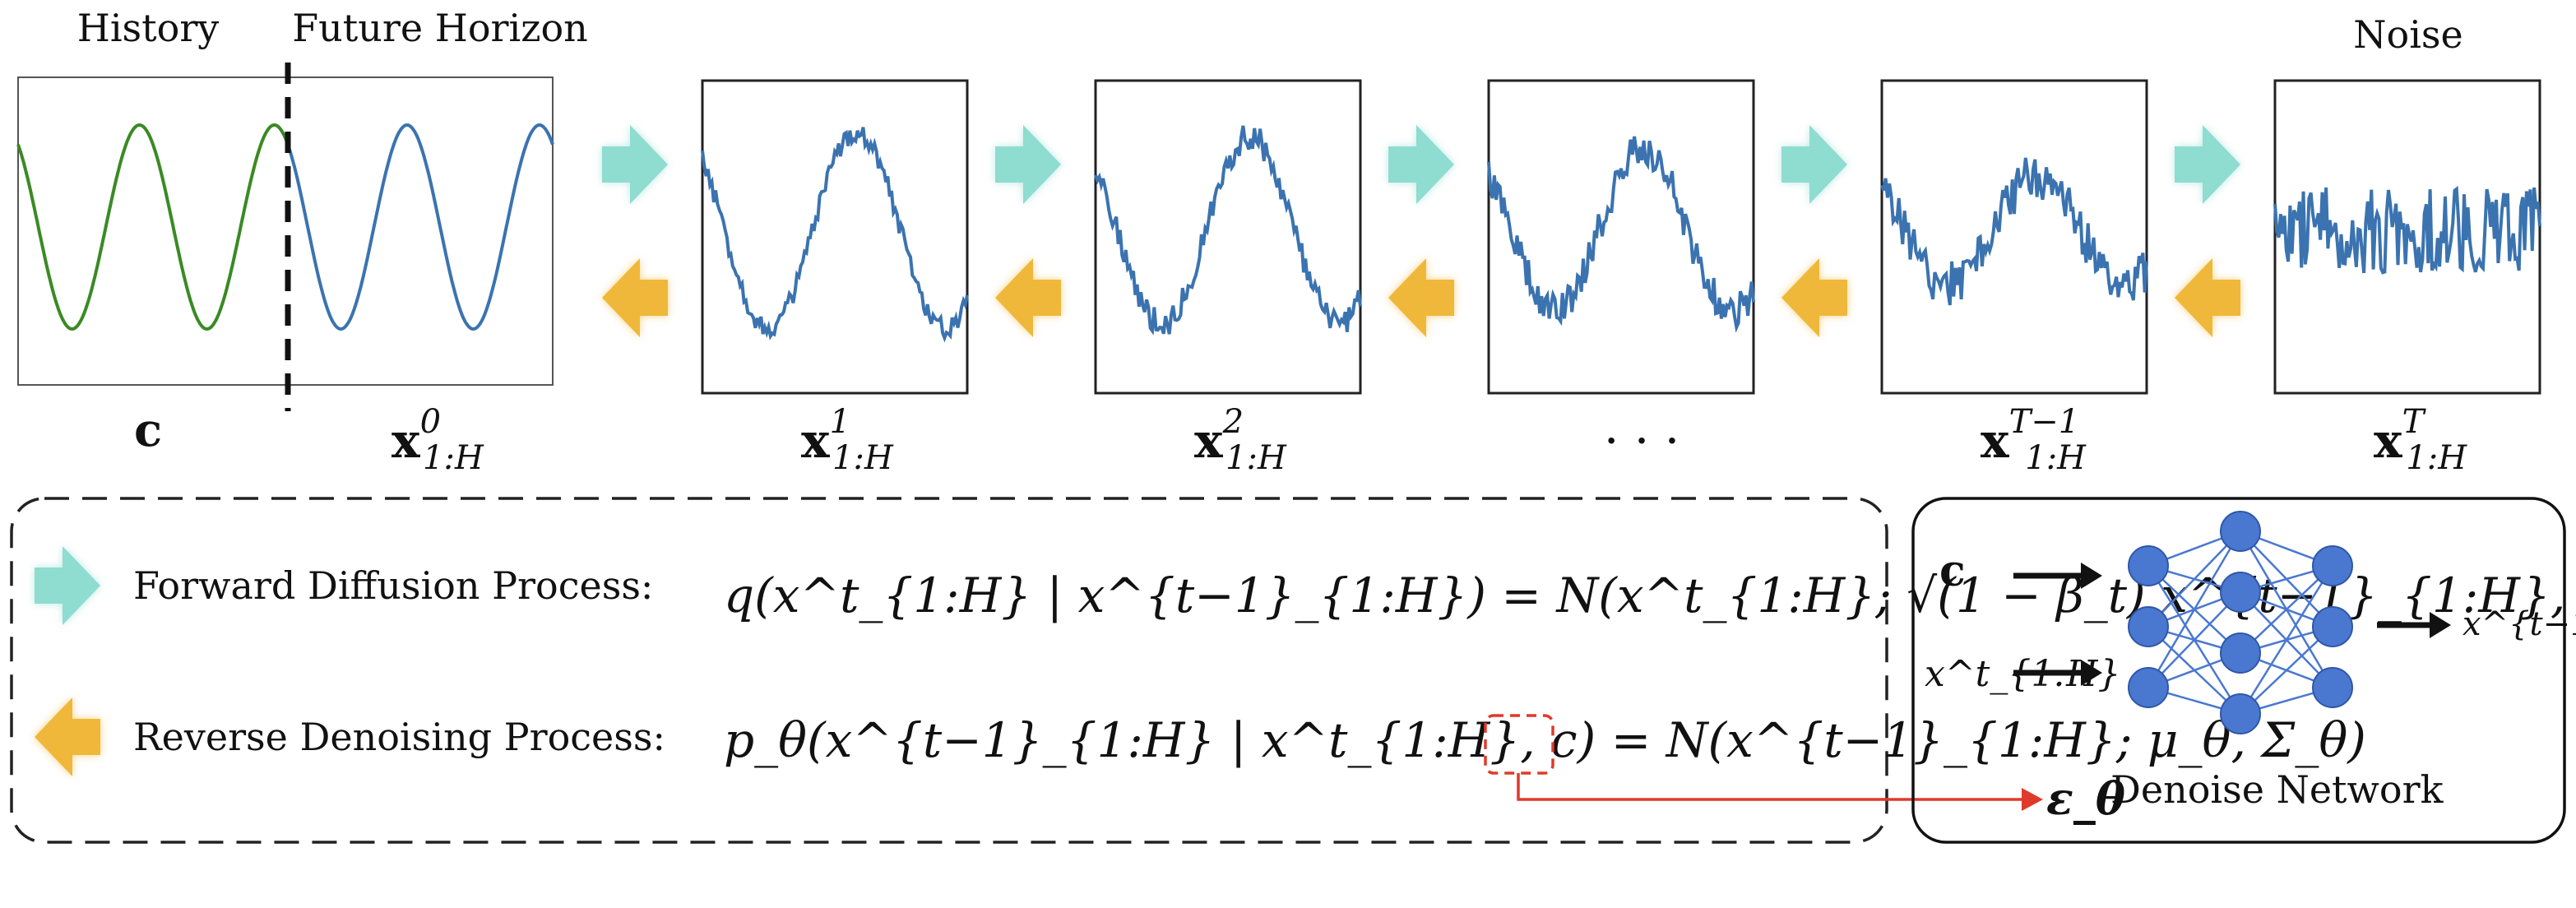 This screenshot has width=2576, height=908. I want to click on network-box, so click(2238, 670).